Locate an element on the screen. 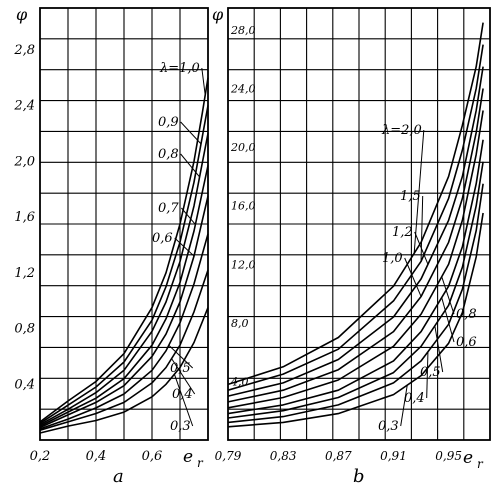 The height and width of the screenshot is (489, 497). b-y-tick-label: 4,0 is located at coordinates (239, 381).